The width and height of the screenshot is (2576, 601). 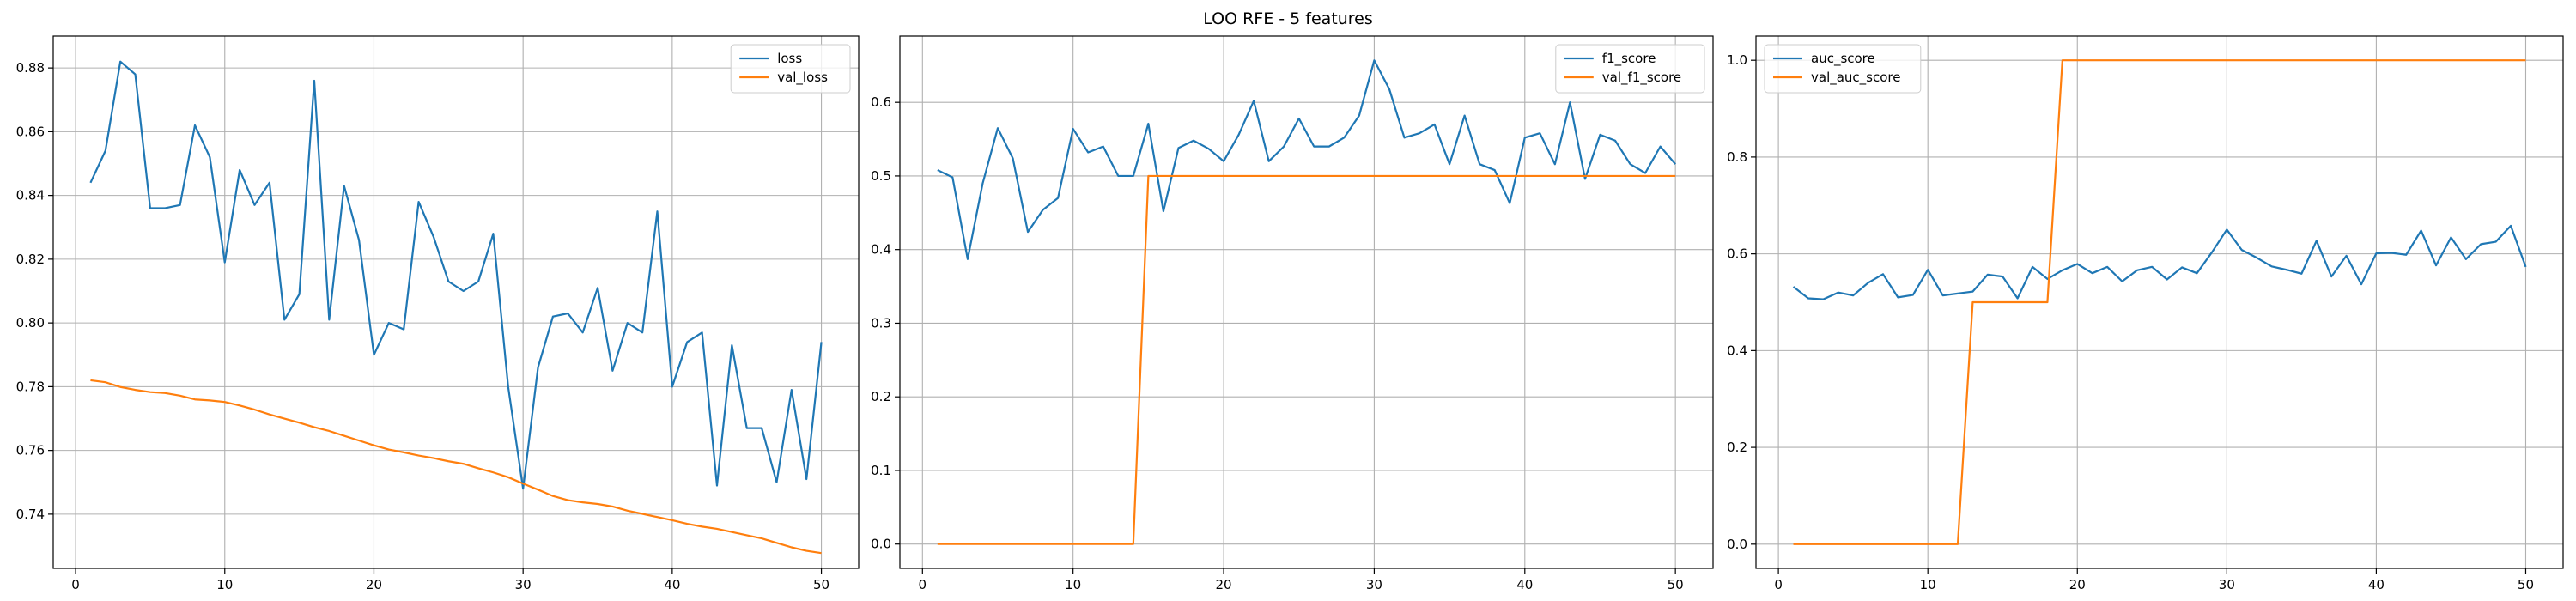 What do you see at coordinates (1843, 59) in the screenshot?
I see `legend-label: auc_score` at bounding box center [1843, 59].